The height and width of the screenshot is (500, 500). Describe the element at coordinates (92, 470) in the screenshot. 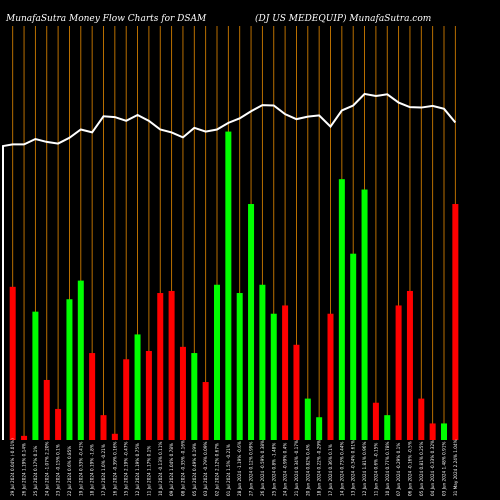

I see `x-tick-label: 18 Jul 2024 0.19% -1.8%` at that location.